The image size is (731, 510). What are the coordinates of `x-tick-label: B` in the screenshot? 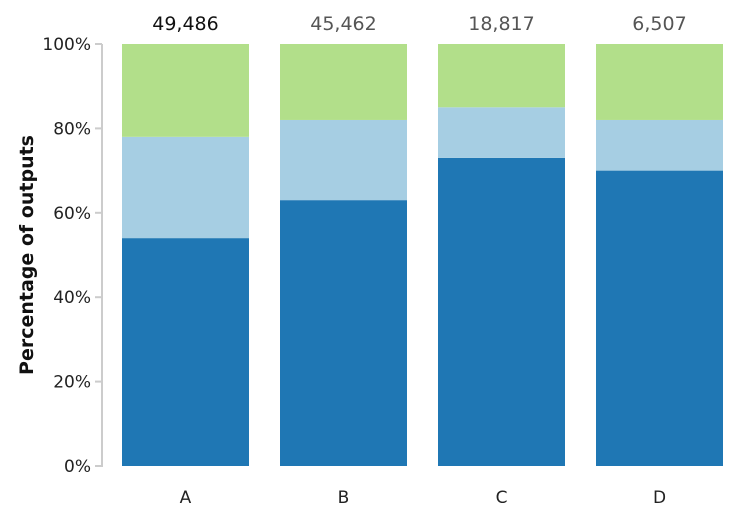 It's located at (344, 498).